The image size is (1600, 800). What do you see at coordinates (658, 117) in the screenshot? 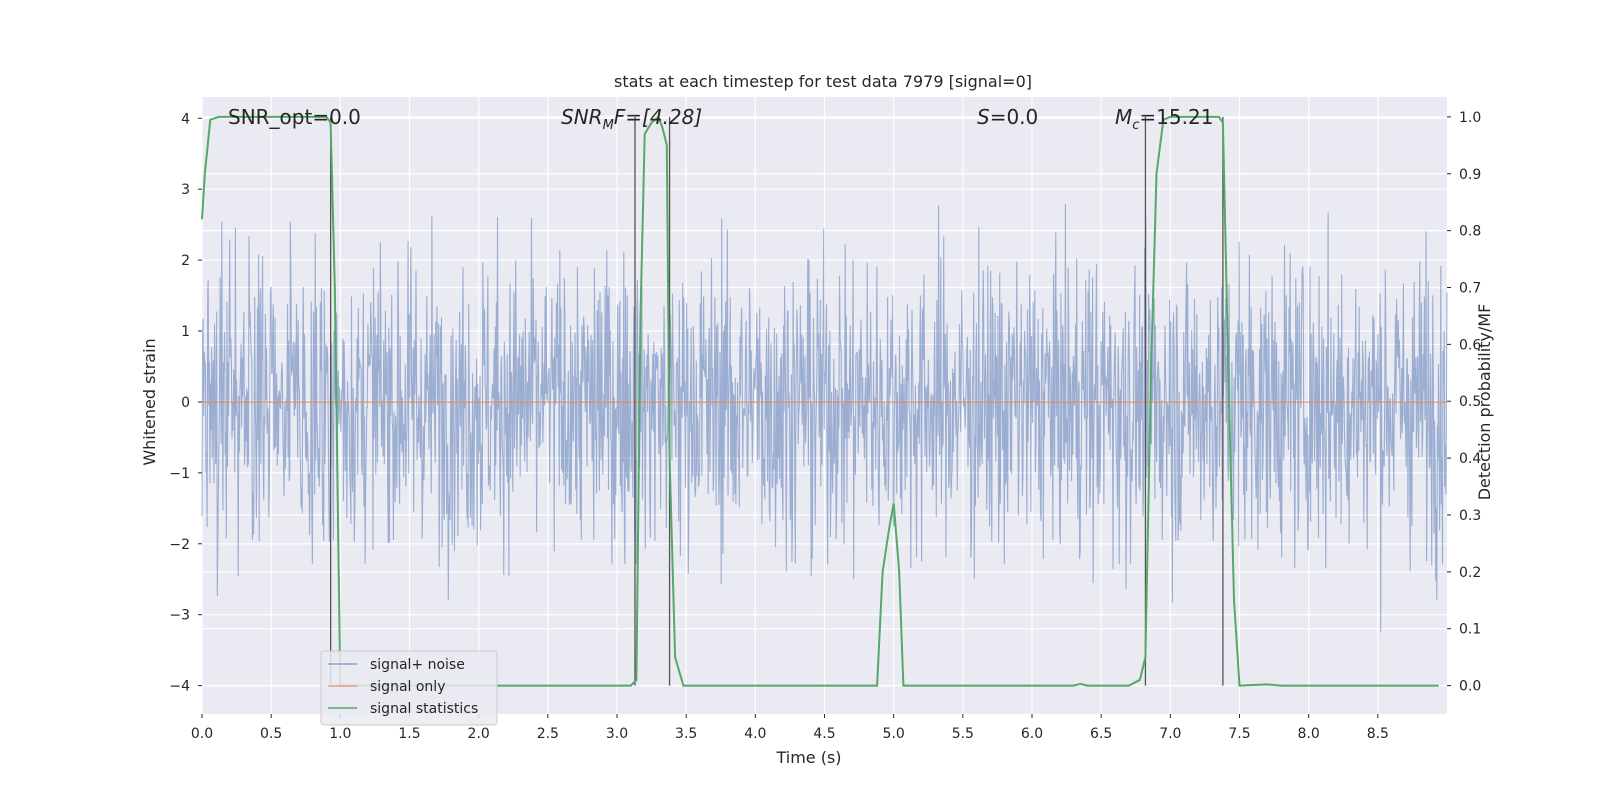
I see `annotation-snr-mf-value: F=[4.28]` at bounding box center [658, 117].